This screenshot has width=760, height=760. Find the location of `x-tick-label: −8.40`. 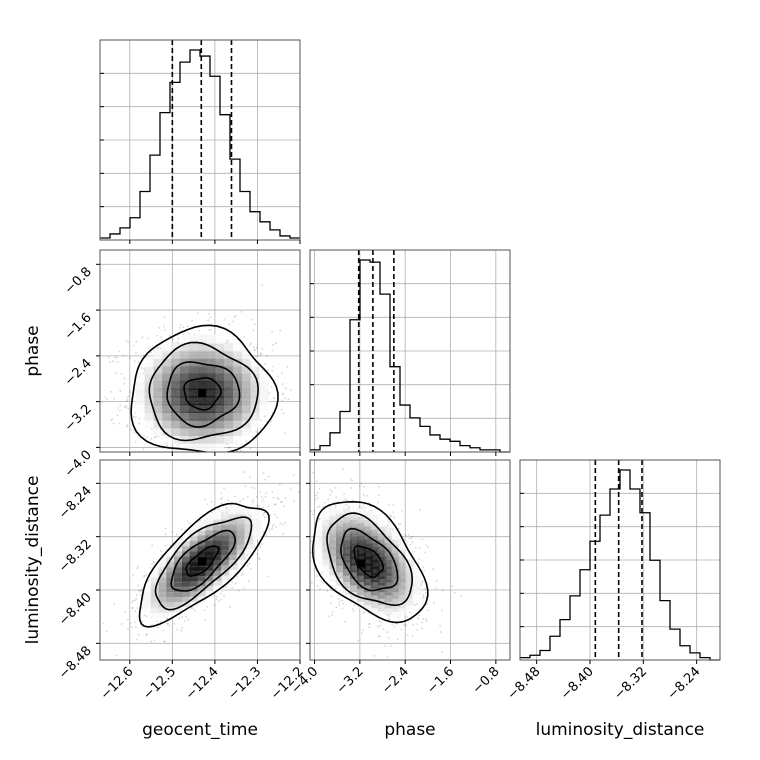

x-tick-label: −8.40 is located at coordinates (577, 683).